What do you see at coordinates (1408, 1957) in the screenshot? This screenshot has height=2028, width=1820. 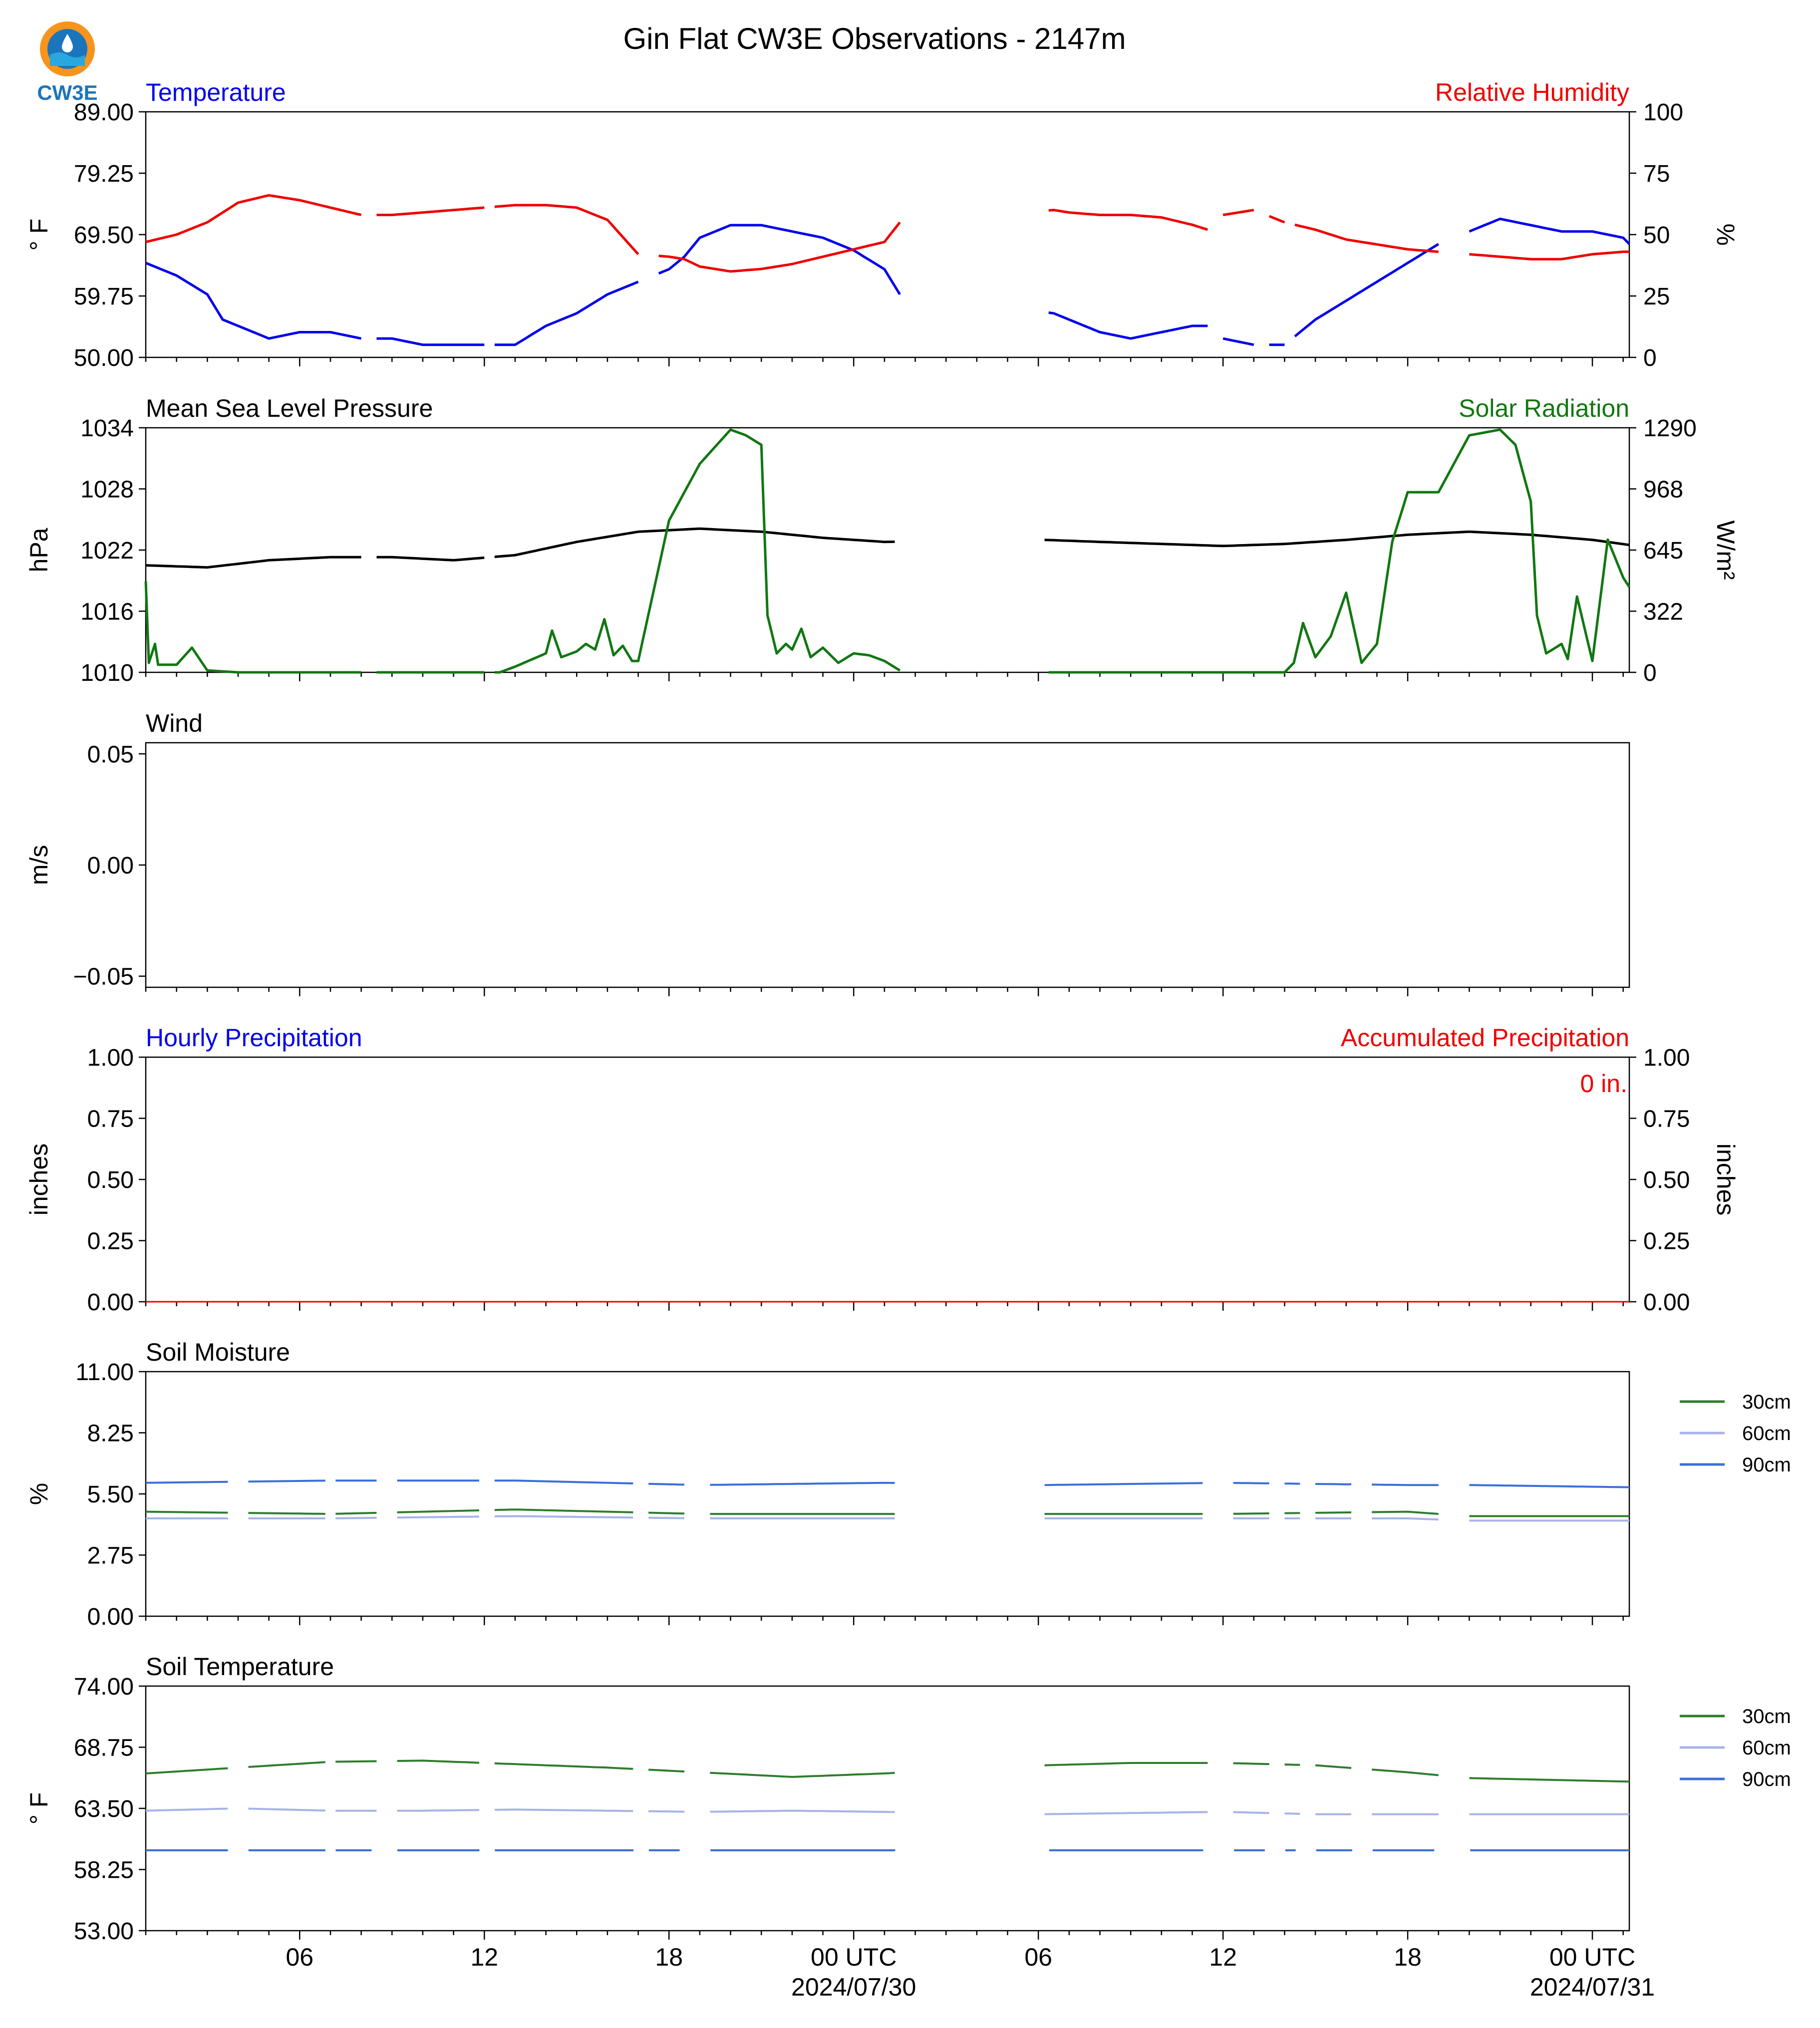 I see `x-tick-label: 18` at bounding box center [1408, 1957].